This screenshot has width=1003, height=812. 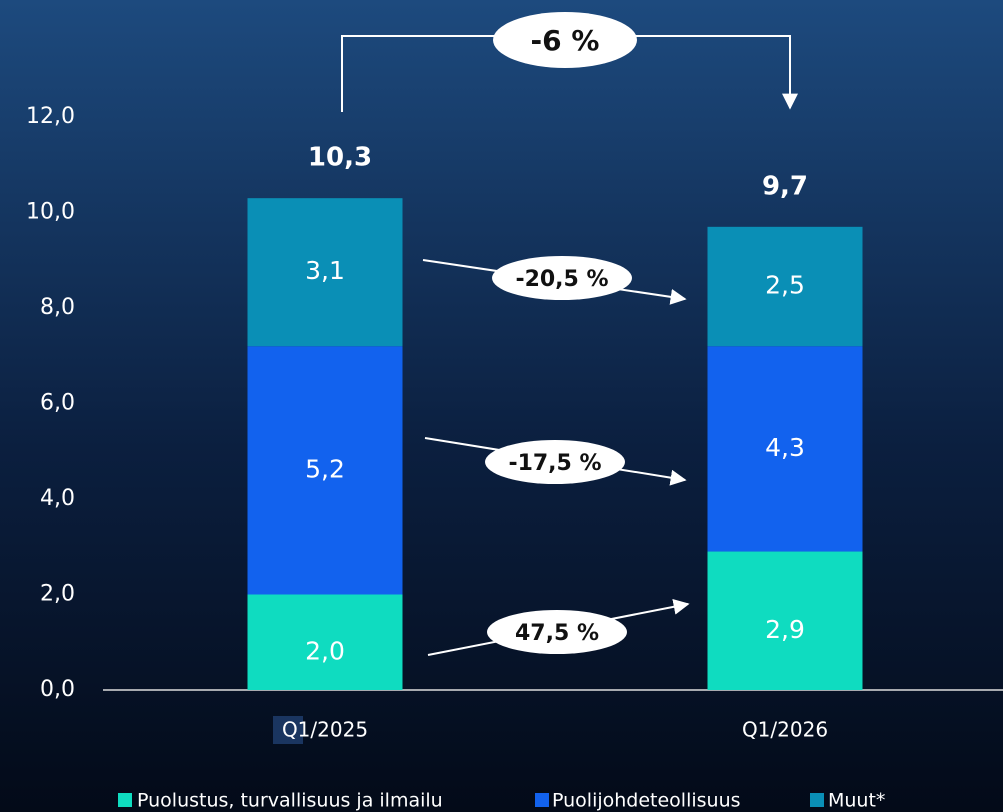 I want to click on value-label: 2,5, so click(x=785, y=285).